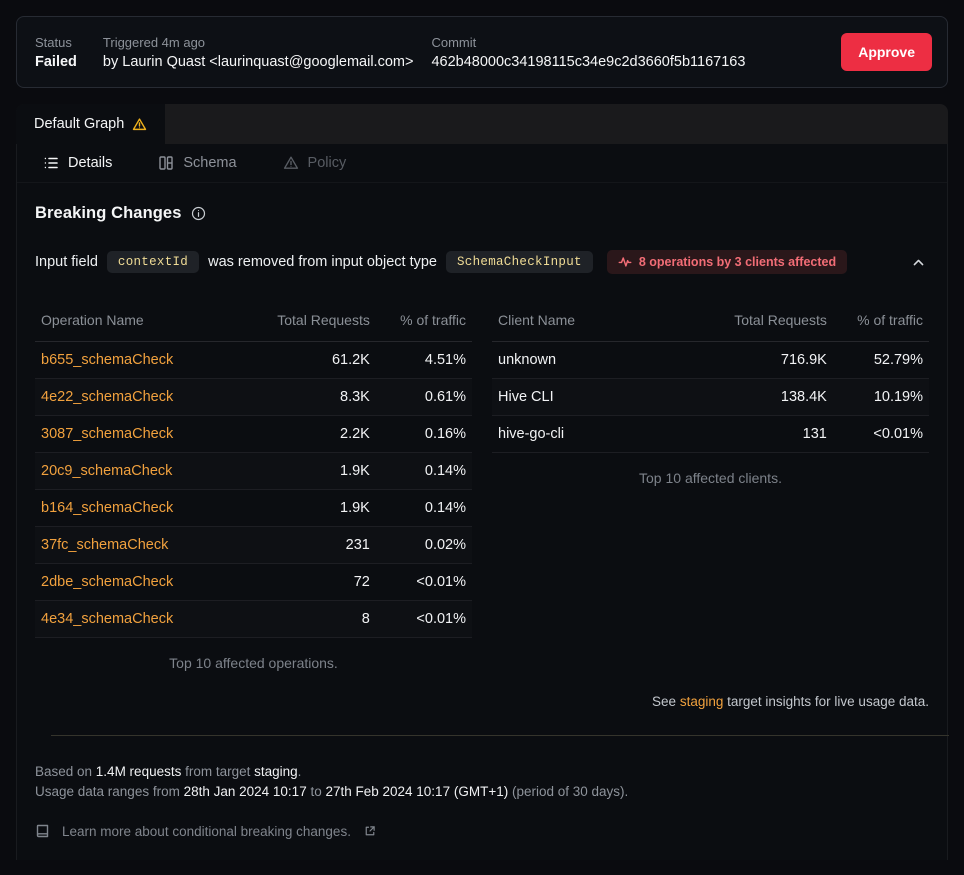 The width and height of the screenshot is (964, 875). I want to click on tab-schema: Schema, so click(197, 163).